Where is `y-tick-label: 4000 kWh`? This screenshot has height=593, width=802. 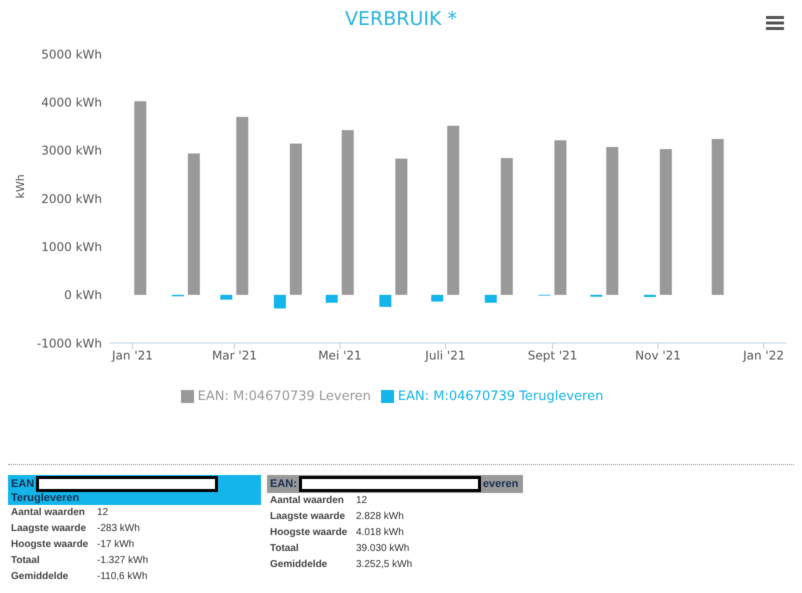 y-tick-label: 4000 kWh is located at coordinates (71, 102).